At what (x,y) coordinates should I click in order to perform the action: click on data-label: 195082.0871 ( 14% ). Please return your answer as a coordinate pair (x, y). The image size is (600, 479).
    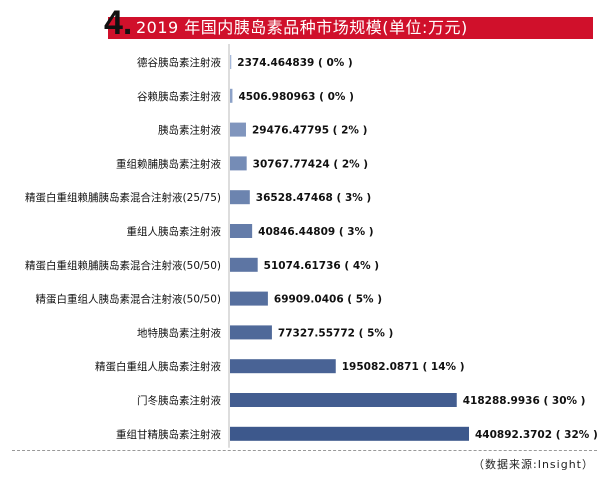
    Looking at the image, I should click on (403, 367).